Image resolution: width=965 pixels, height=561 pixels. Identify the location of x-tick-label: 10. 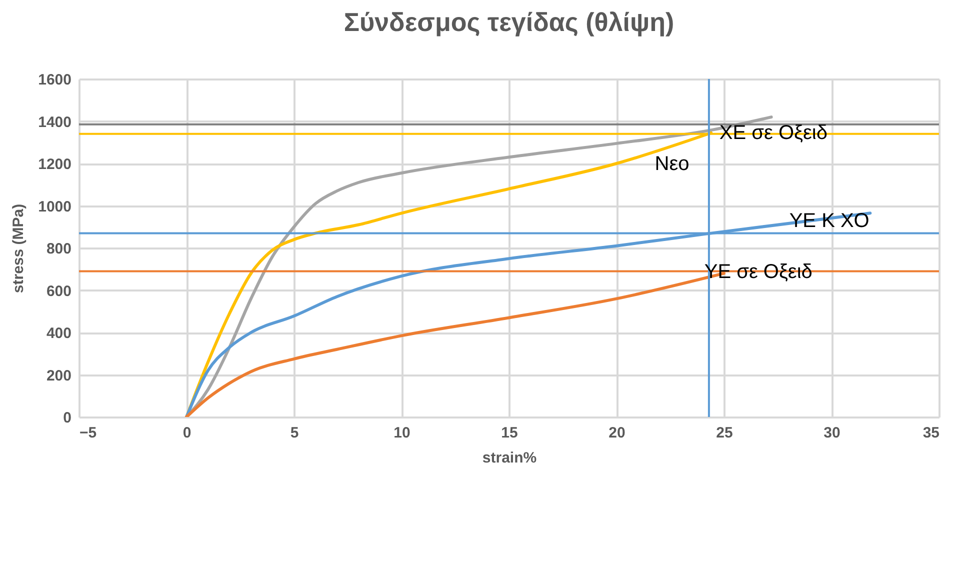
(402, 433).